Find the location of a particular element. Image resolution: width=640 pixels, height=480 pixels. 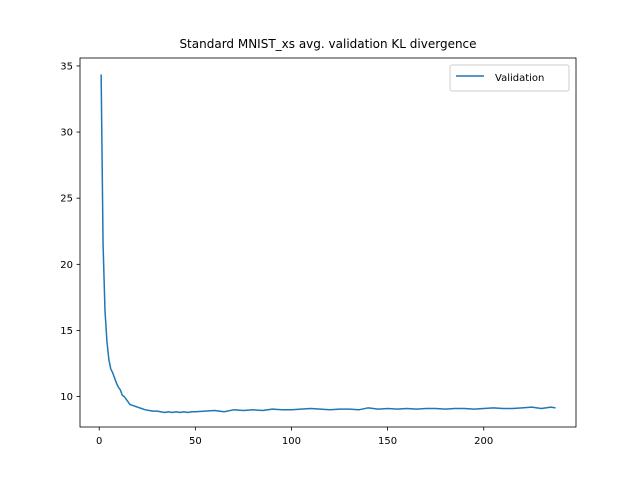

legend-label-validation: Validation is located at coordinates (519, 78).